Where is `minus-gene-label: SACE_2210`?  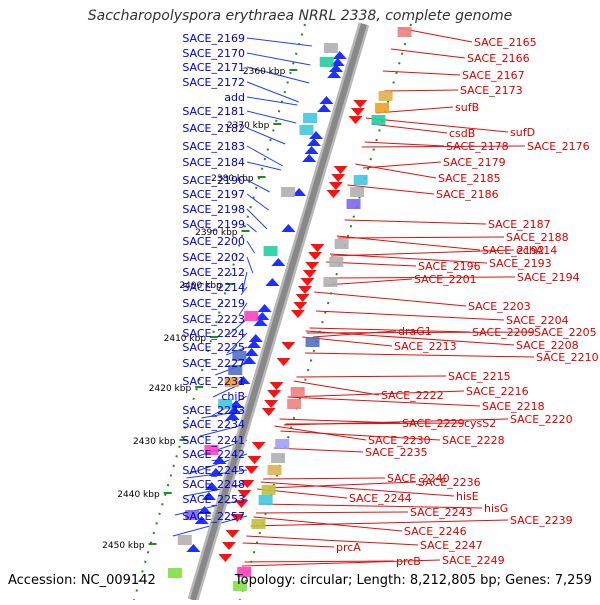 minus-gene-label: SACE_2210 is located at coordinates (567, 357).